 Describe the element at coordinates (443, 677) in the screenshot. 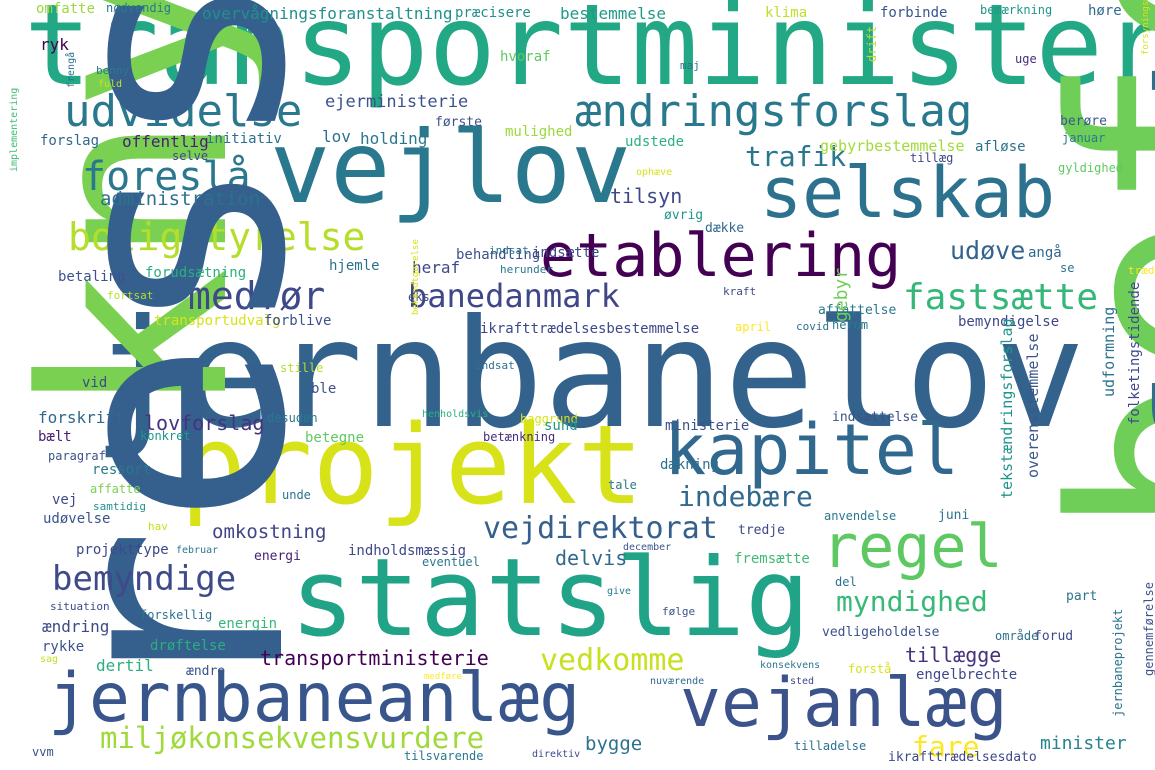

I see `cloud-word: medføre` at that location.